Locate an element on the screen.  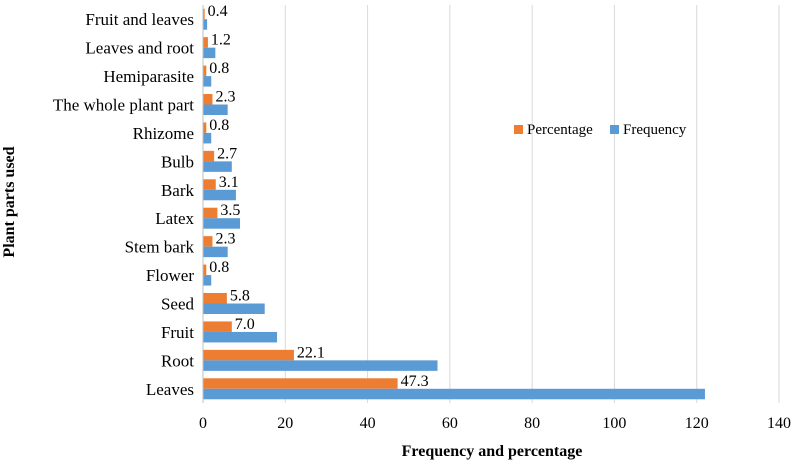
bar-percentage-fruit-and-leaves is located at coordinates (204, 14).